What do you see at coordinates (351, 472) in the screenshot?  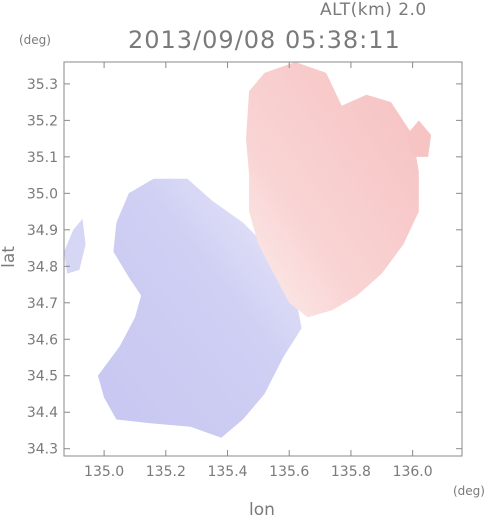 I see `x-tick-label: 135.8` at bounding box center [351, 472].